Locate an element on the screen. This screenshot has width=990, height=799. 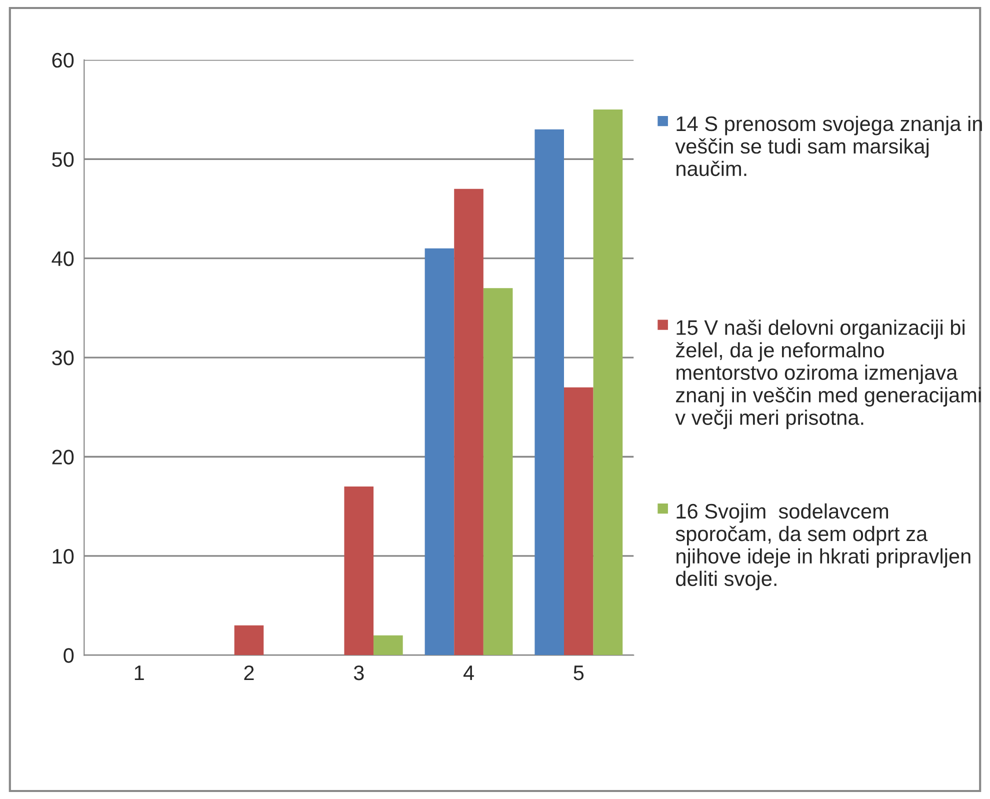
y-tick-label: 40 is located at coordinates (63, 258).